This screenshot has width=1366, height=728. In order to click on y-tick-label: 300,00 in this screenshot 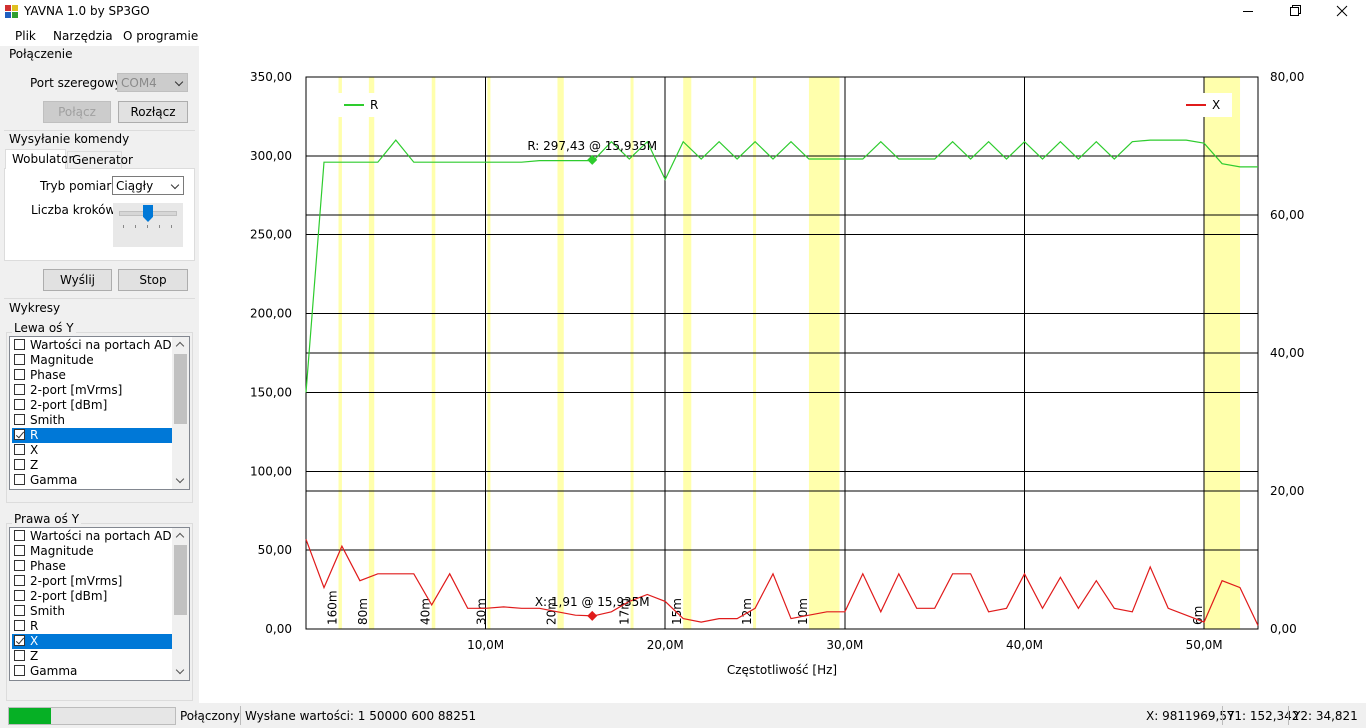, I will do `click(271, 156)`.